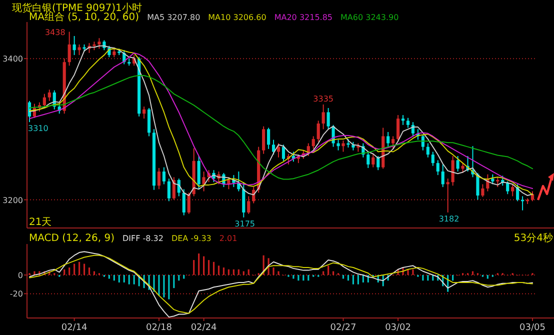 This screenshot has width=554, height=335. What do you see at coordinates (84, 17) in the screenshot?
I see `legend-title: MA组合 (5, 10, 20, 60)` at bounding box center [84, 17].